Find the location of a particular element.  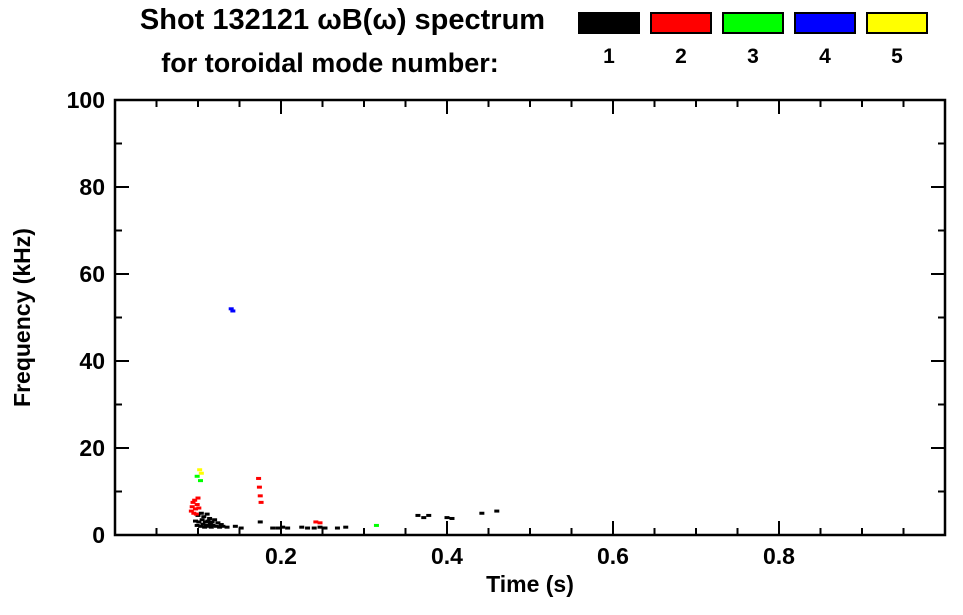

y-tick-label: 80 is located at coordinates (92, 187).